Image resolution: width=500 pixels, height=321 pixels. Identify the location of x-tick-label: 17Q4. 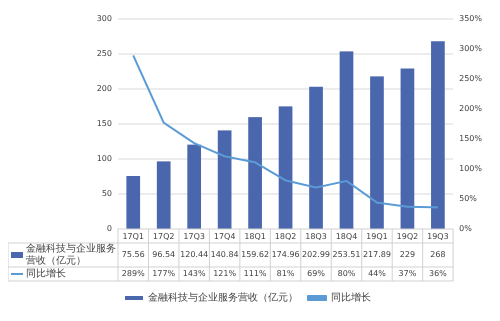
(225, 236).